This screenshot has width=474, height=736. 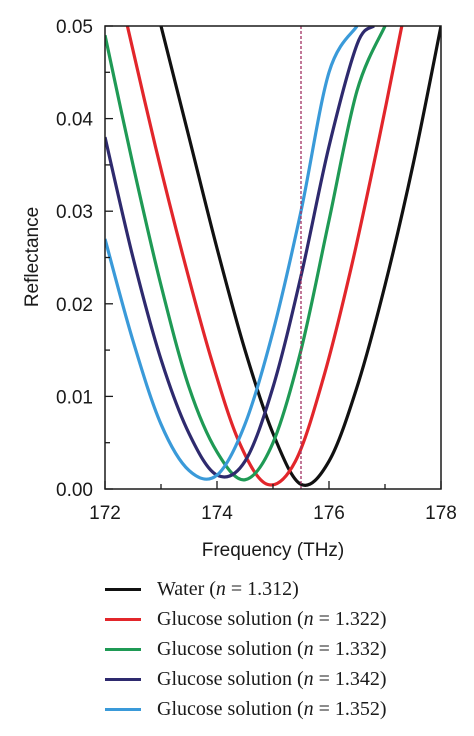 I want to click on legend-item: Glucose solution (n = 1.322), so click(x=285, y=619).